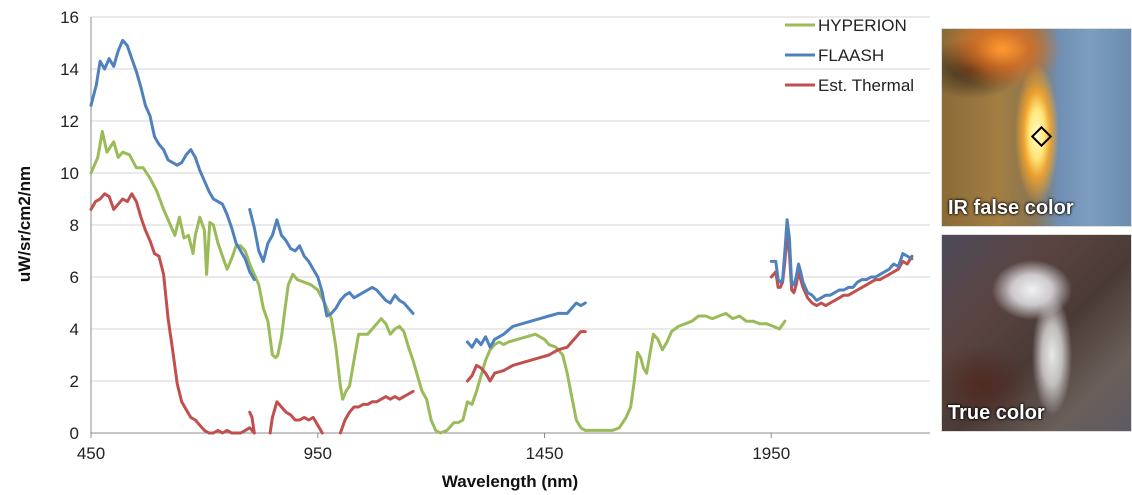  What do you see at coordinates (74, 277) in the screenshot?
I see `y-tick-label: 6` at bounding box center [74, 277].